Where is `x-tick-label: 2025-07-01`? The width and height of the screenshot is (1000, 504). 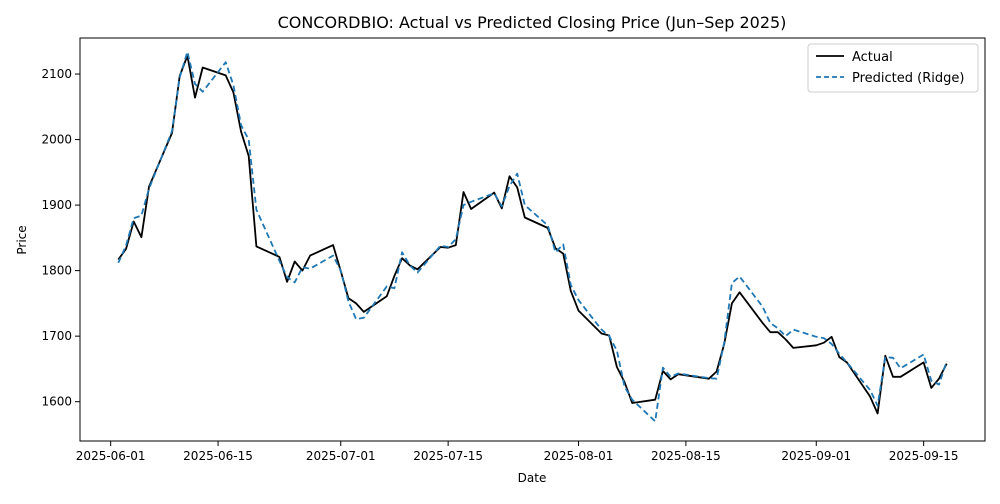 x-tick-label: 2025-07-01 is located at coordinates (341, 456).